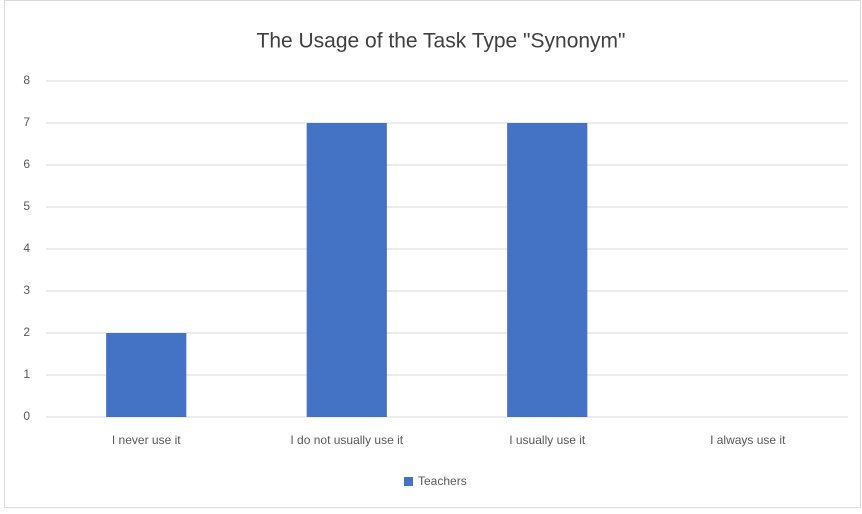 This screenshot has width=862, height=514. Describe the element at coordinates (748, 440) in the screenshot. I see `x-tick-label: I always use it` at that location.